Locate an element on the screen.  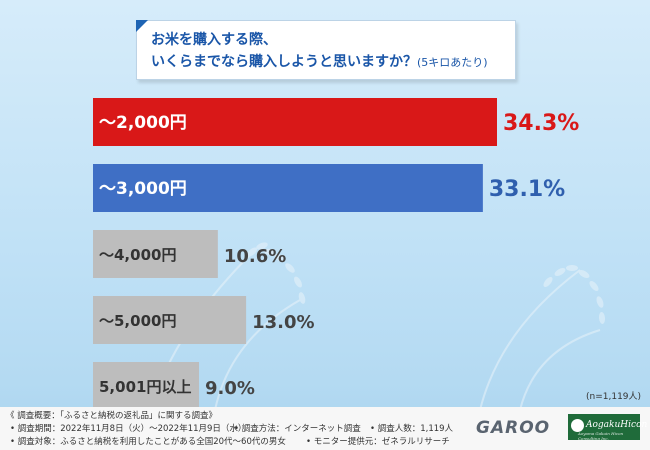
category-label-3: ～4,000円 is located at coordinates (137, 255).